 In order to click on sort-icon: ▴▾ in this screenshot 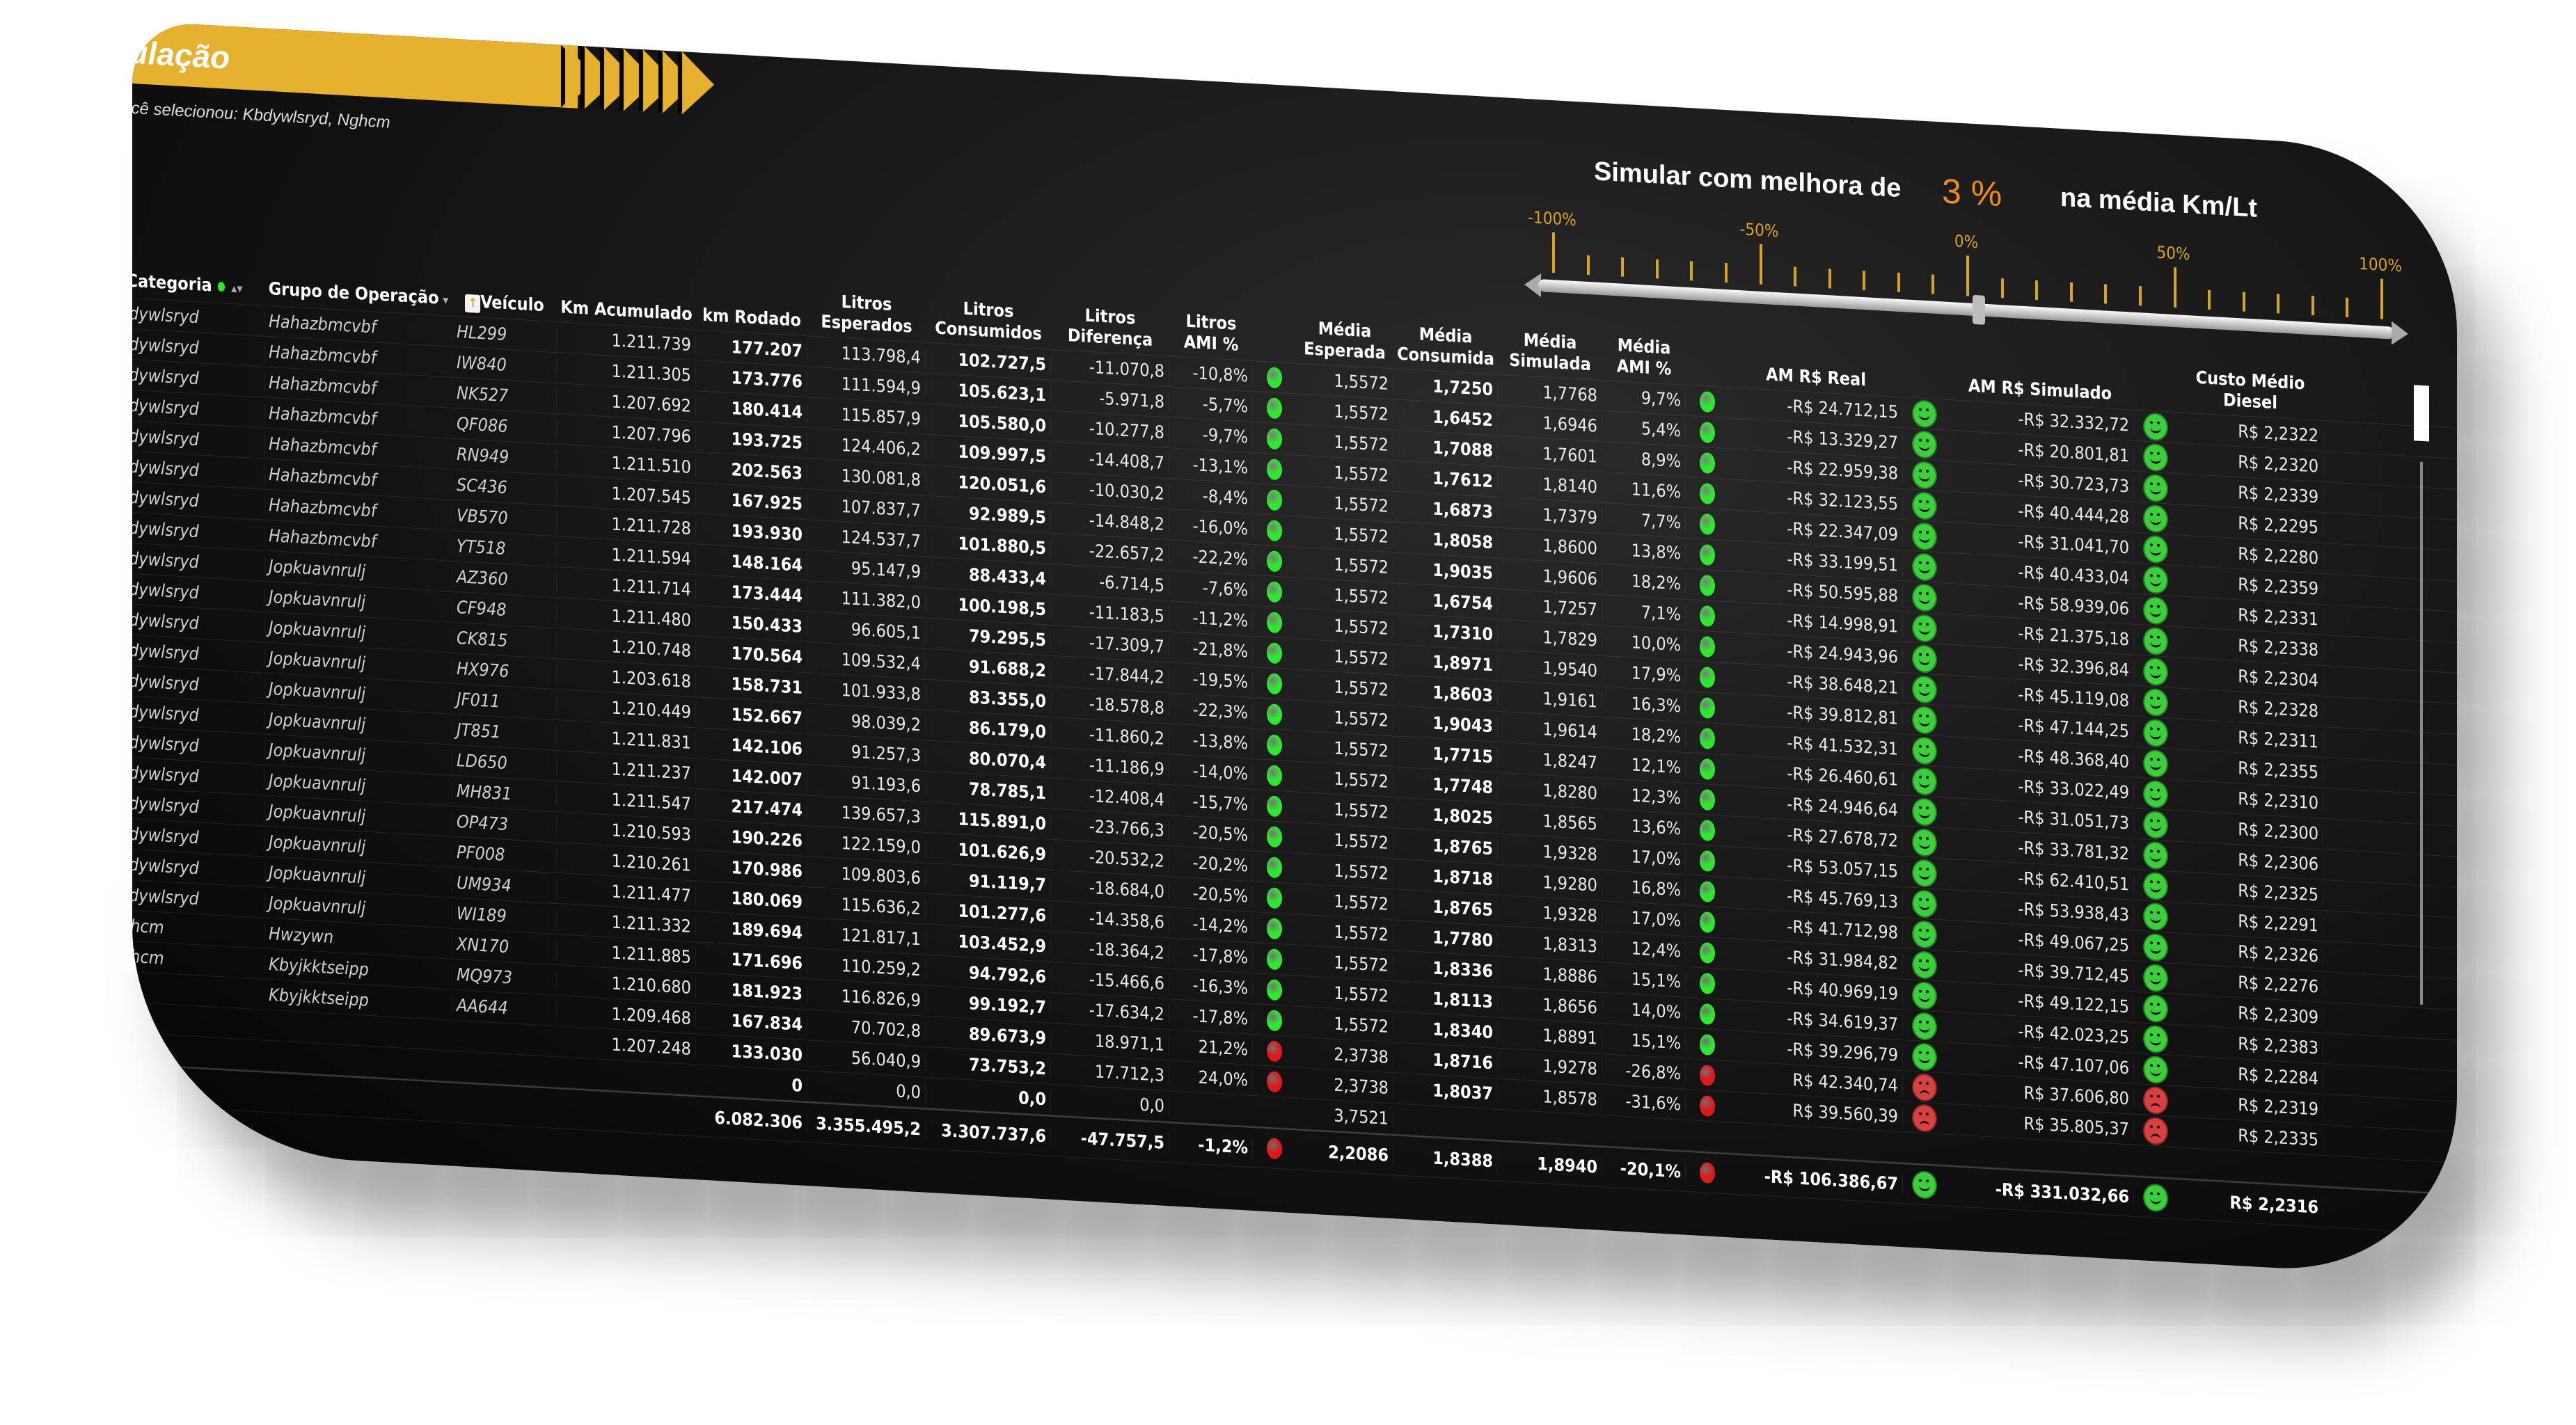, I will do `click(235, 288)`.